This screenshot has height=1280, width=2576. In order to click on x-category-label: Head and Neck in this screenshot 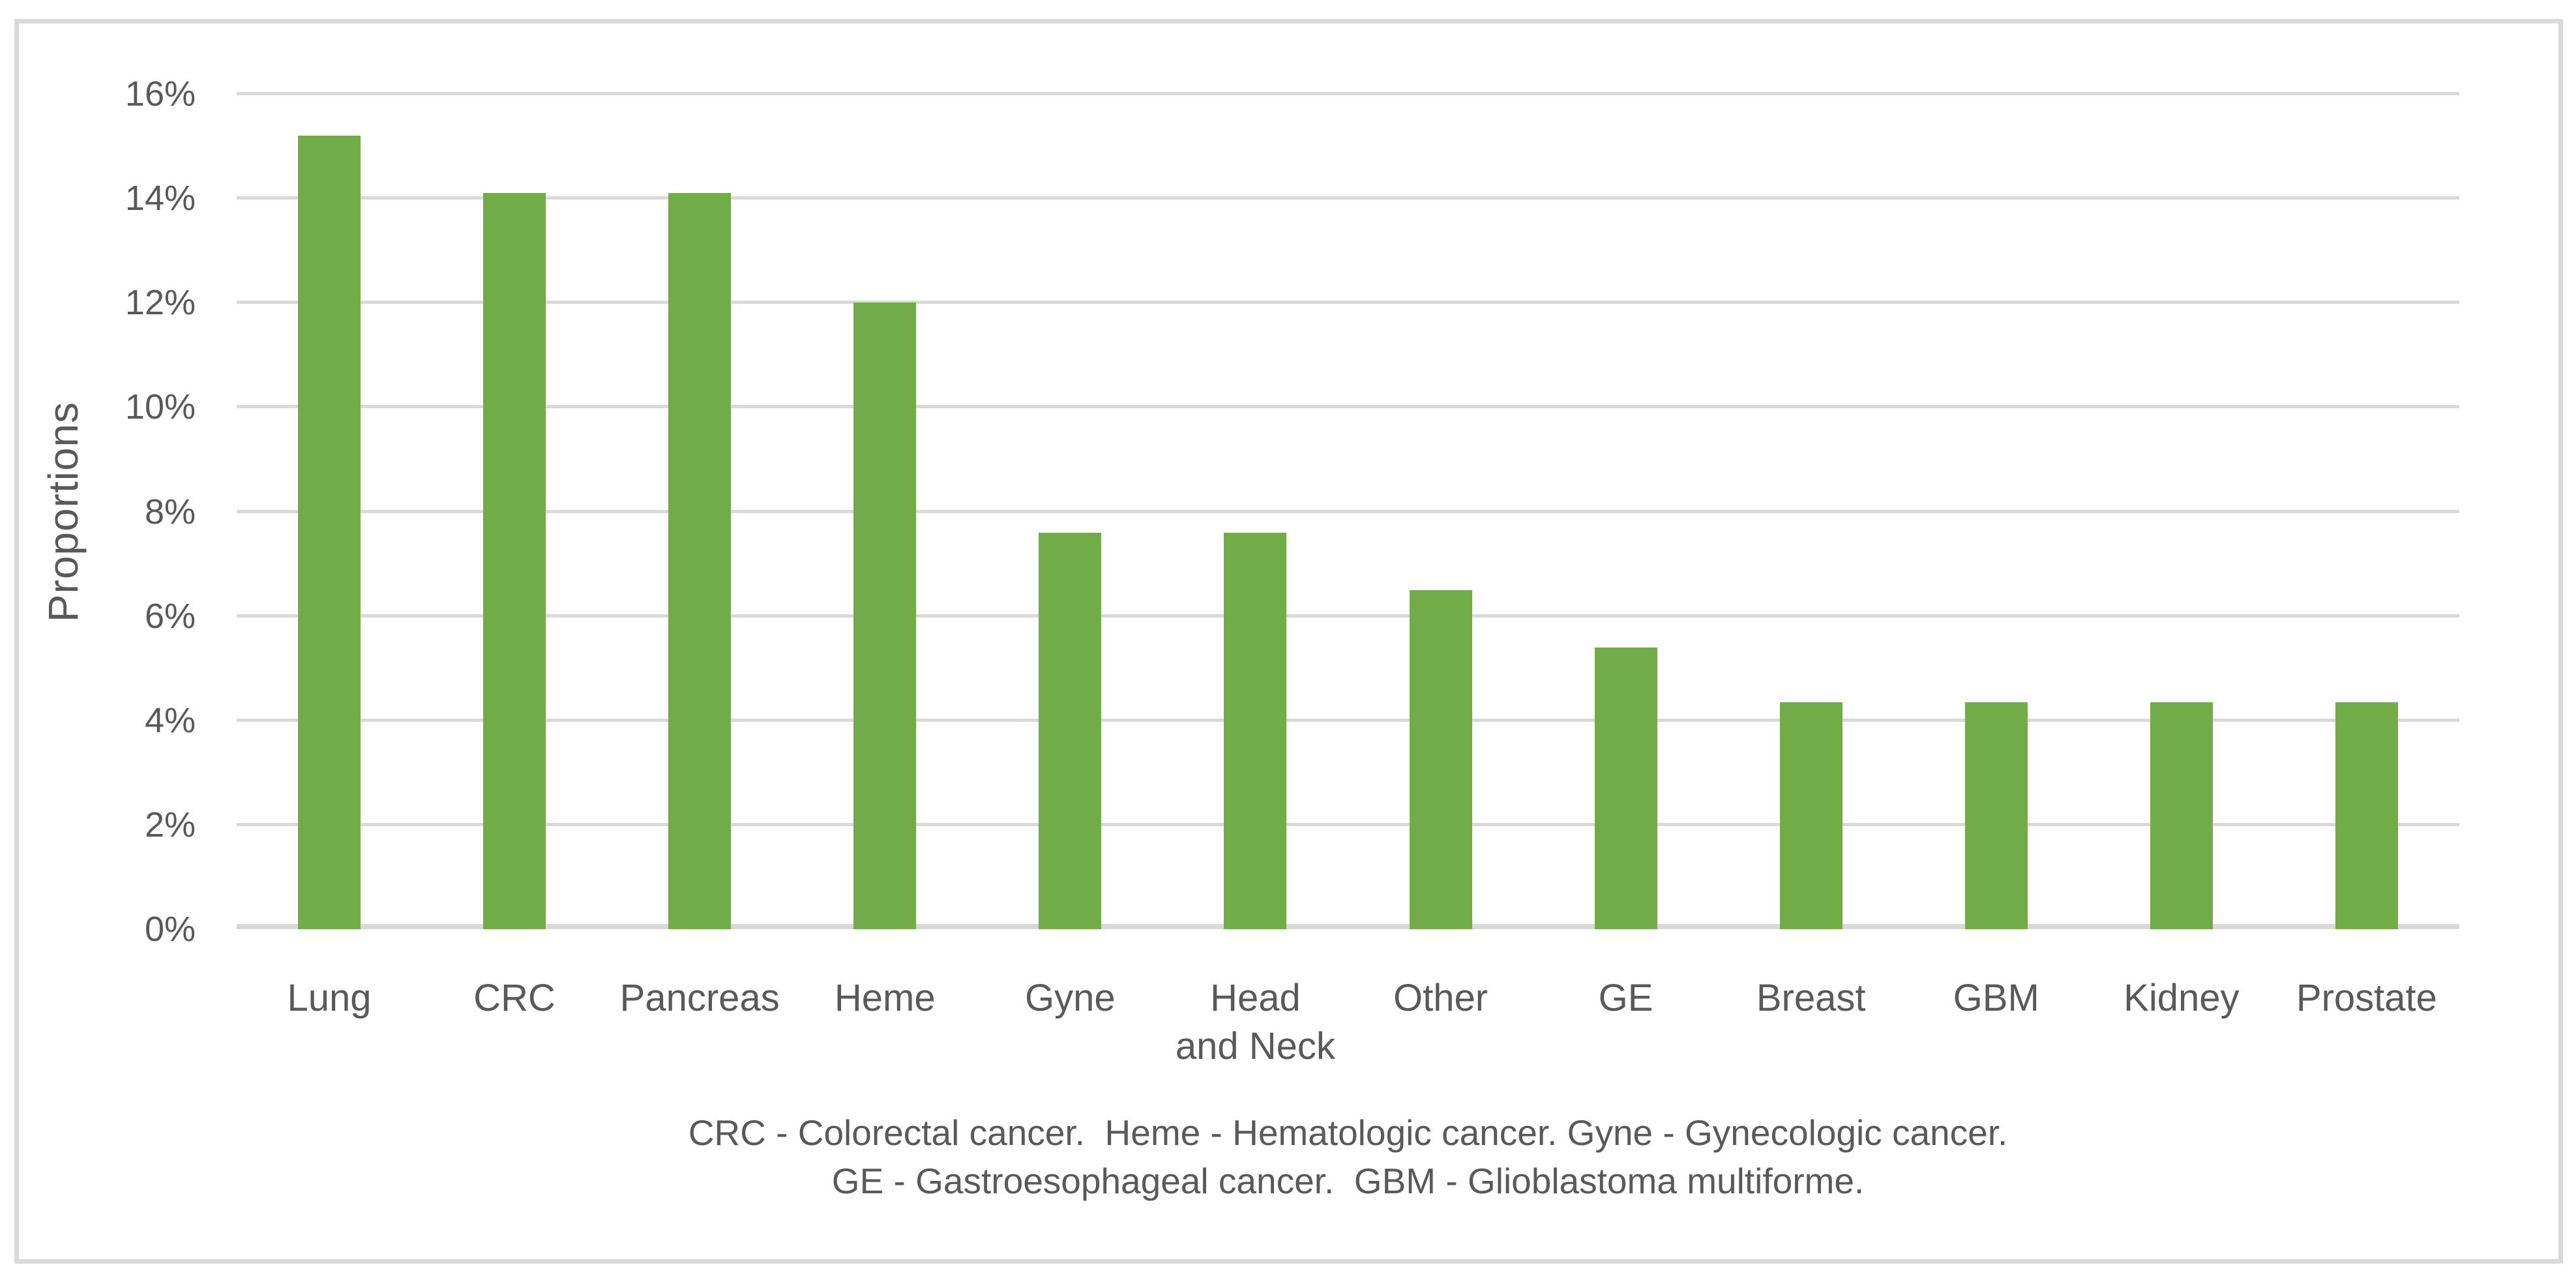, I will do `click(1255, 1022)`.